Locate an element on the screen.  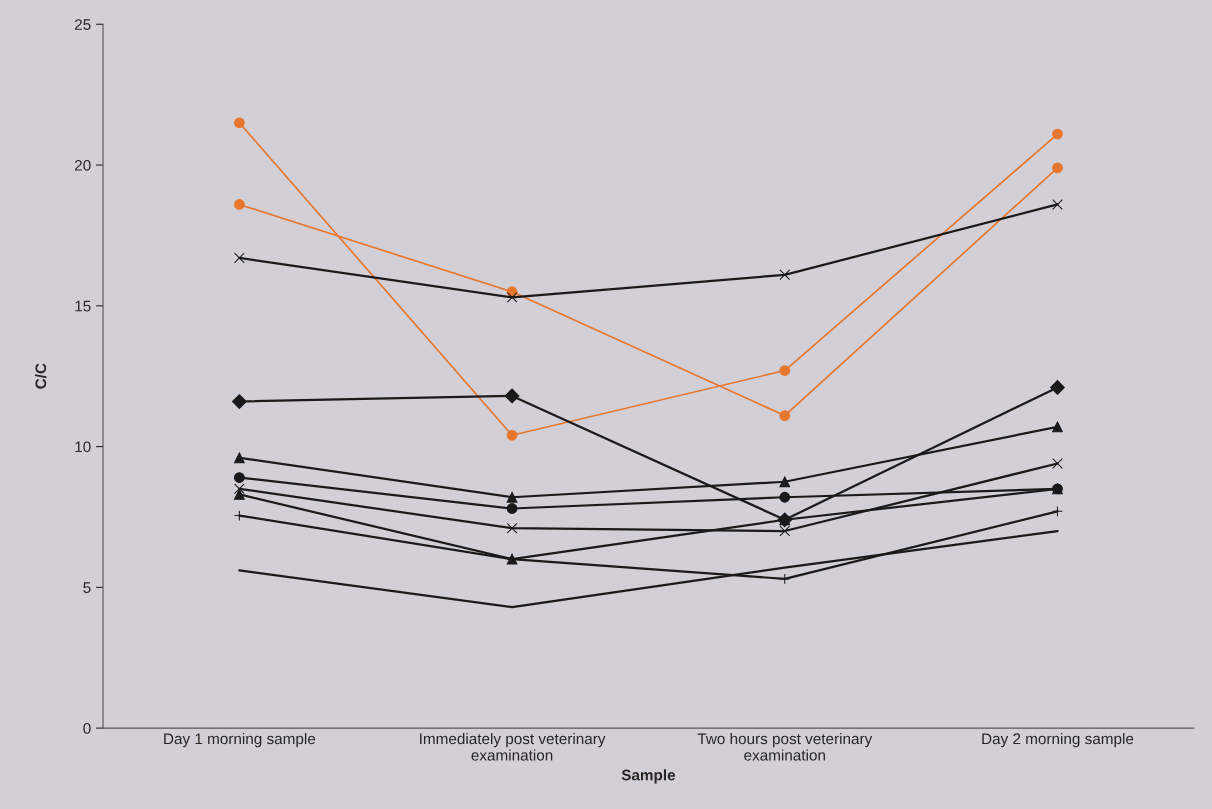
y-tick-label: 25 is located at coordinates (82, 24).